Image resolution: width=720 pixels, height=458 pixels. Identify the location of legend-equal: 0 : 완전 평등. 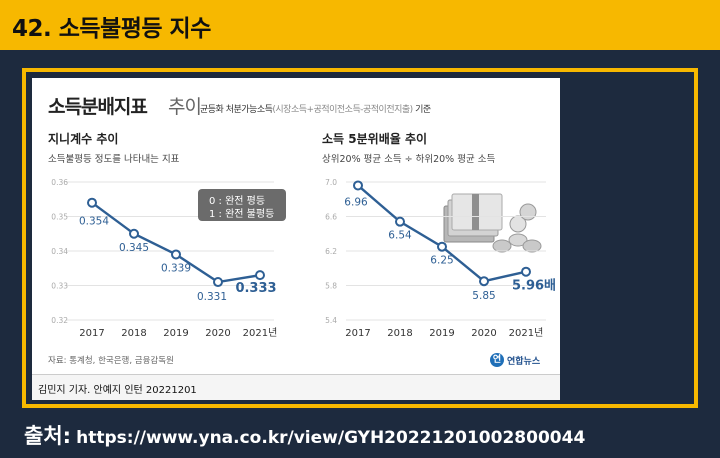
(237, 201).